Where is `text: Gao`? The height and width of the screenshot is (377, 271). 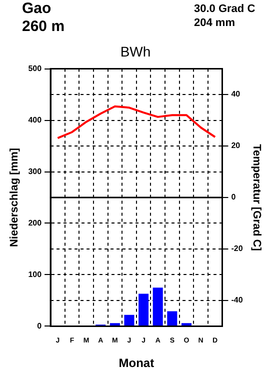 text: Gao is located at coordinates (37, 9).